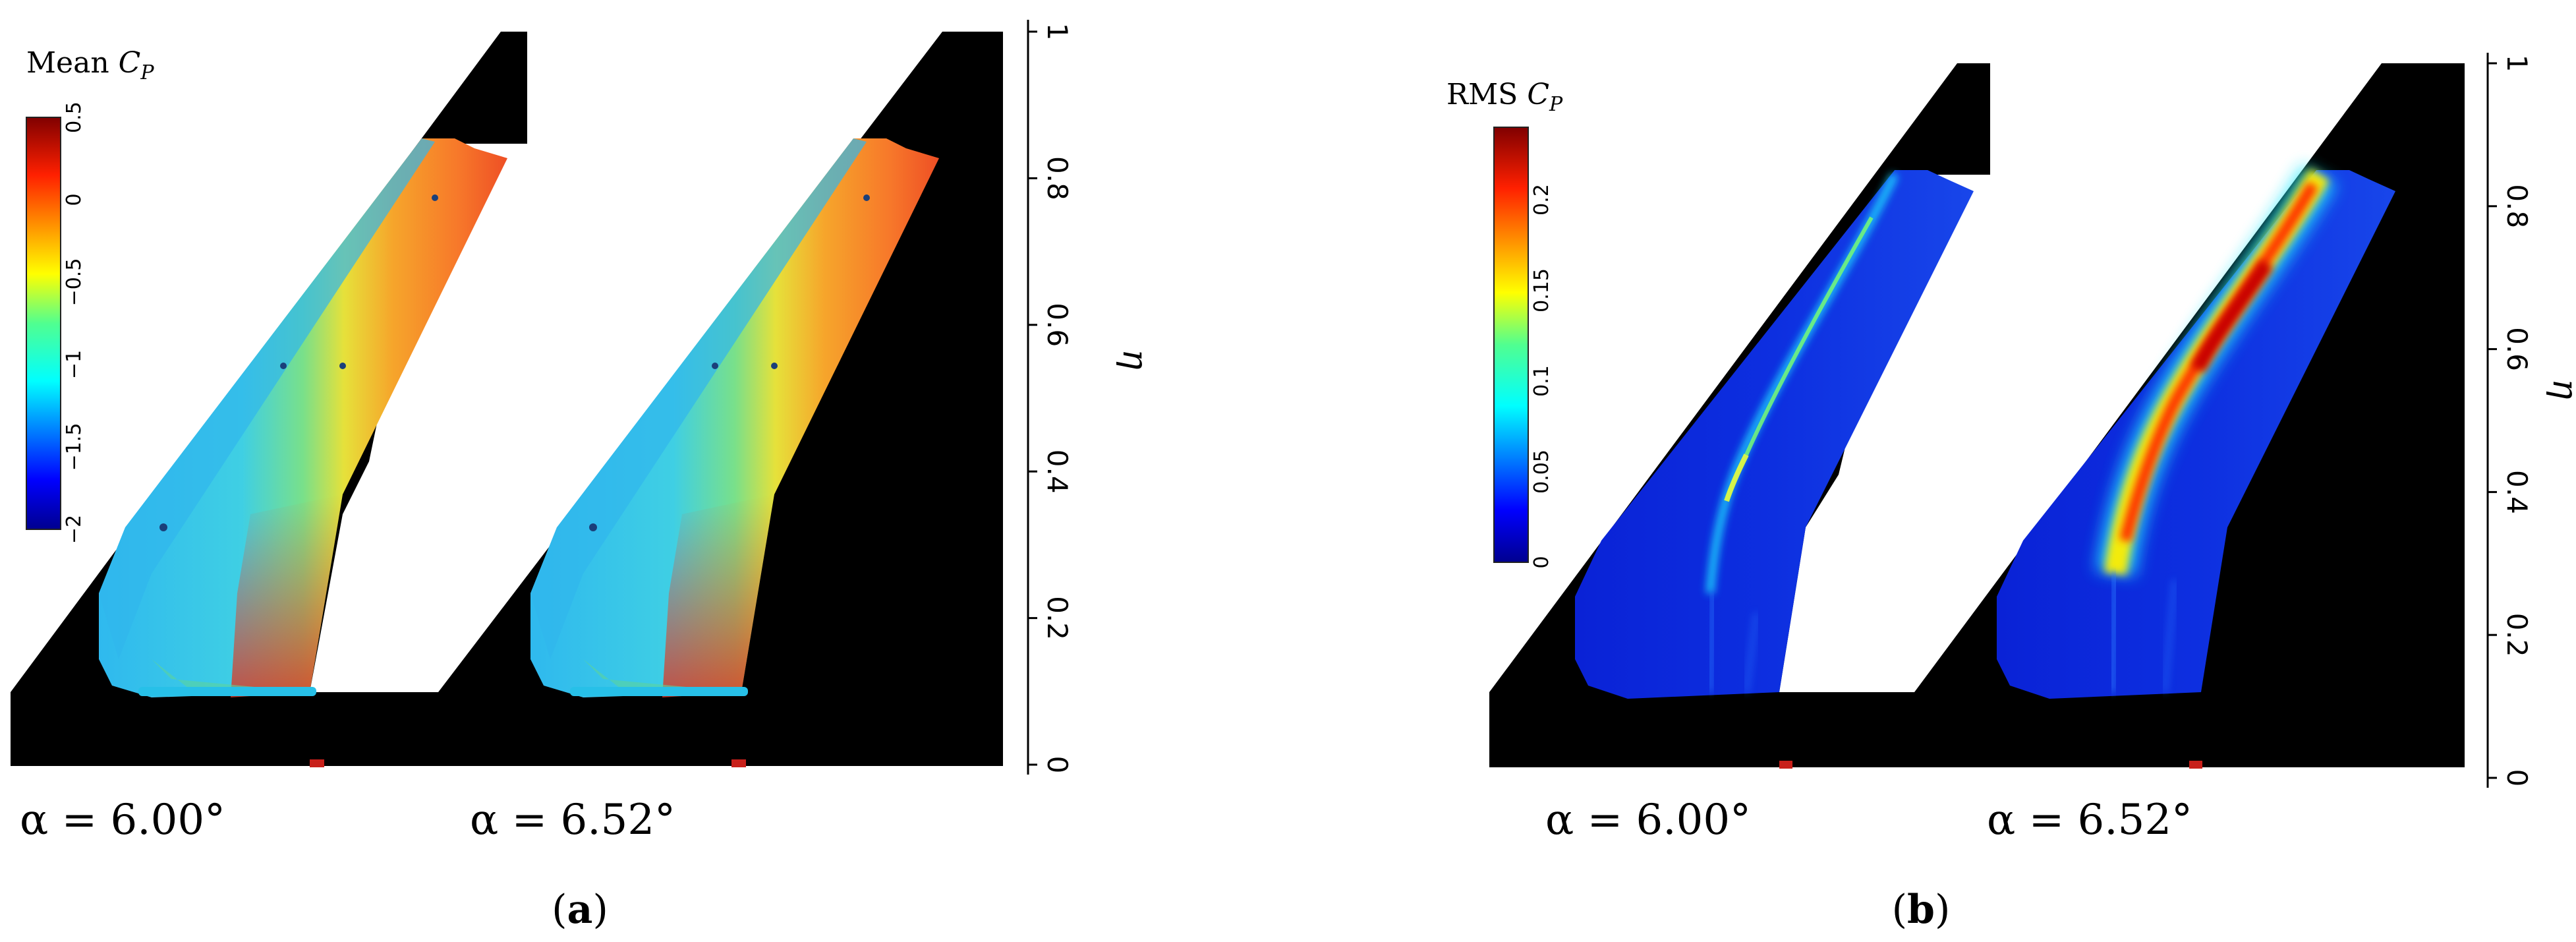  Describe the element at coordinates (580, 910) in the screenshot. I see `caption-a: (a)` at that location.